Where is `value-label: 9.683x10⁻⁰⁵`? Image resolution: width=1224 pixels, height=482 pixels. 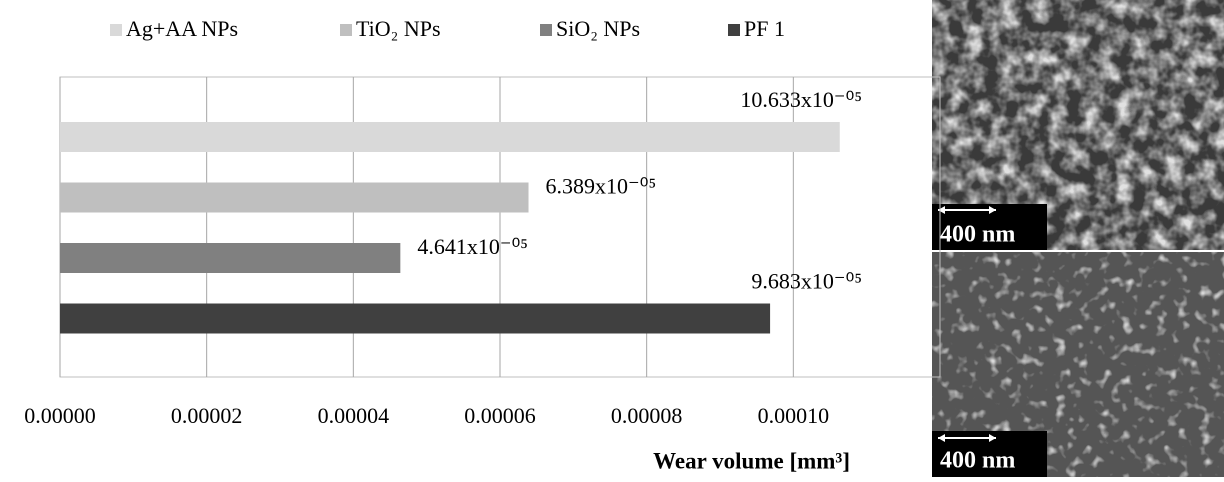 value-label: 9.683x10⁻⁰⁵ is located at coordinates (806, 281).